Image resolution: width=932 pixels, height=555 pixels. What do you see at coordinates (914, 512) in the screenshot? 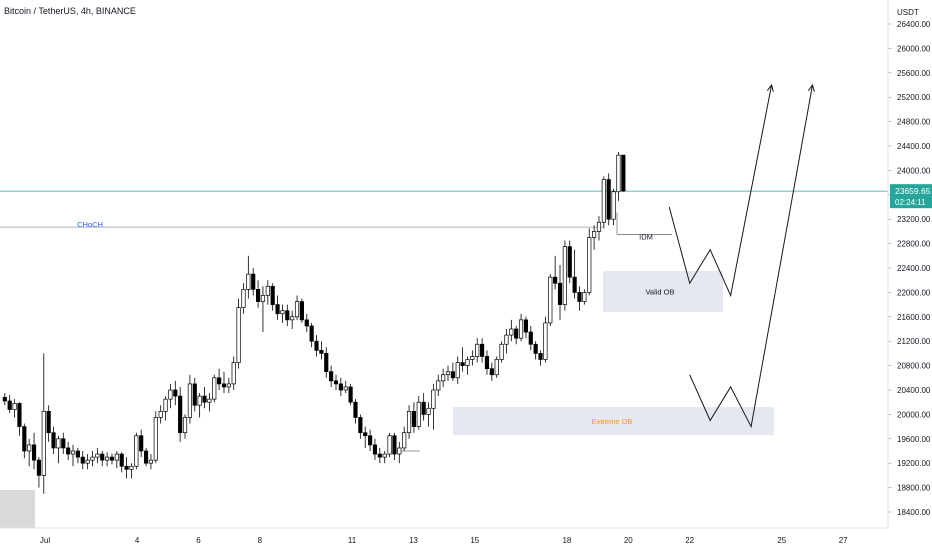
I see `y-tick-label: 18400.00` at bounding box center [914, 512].